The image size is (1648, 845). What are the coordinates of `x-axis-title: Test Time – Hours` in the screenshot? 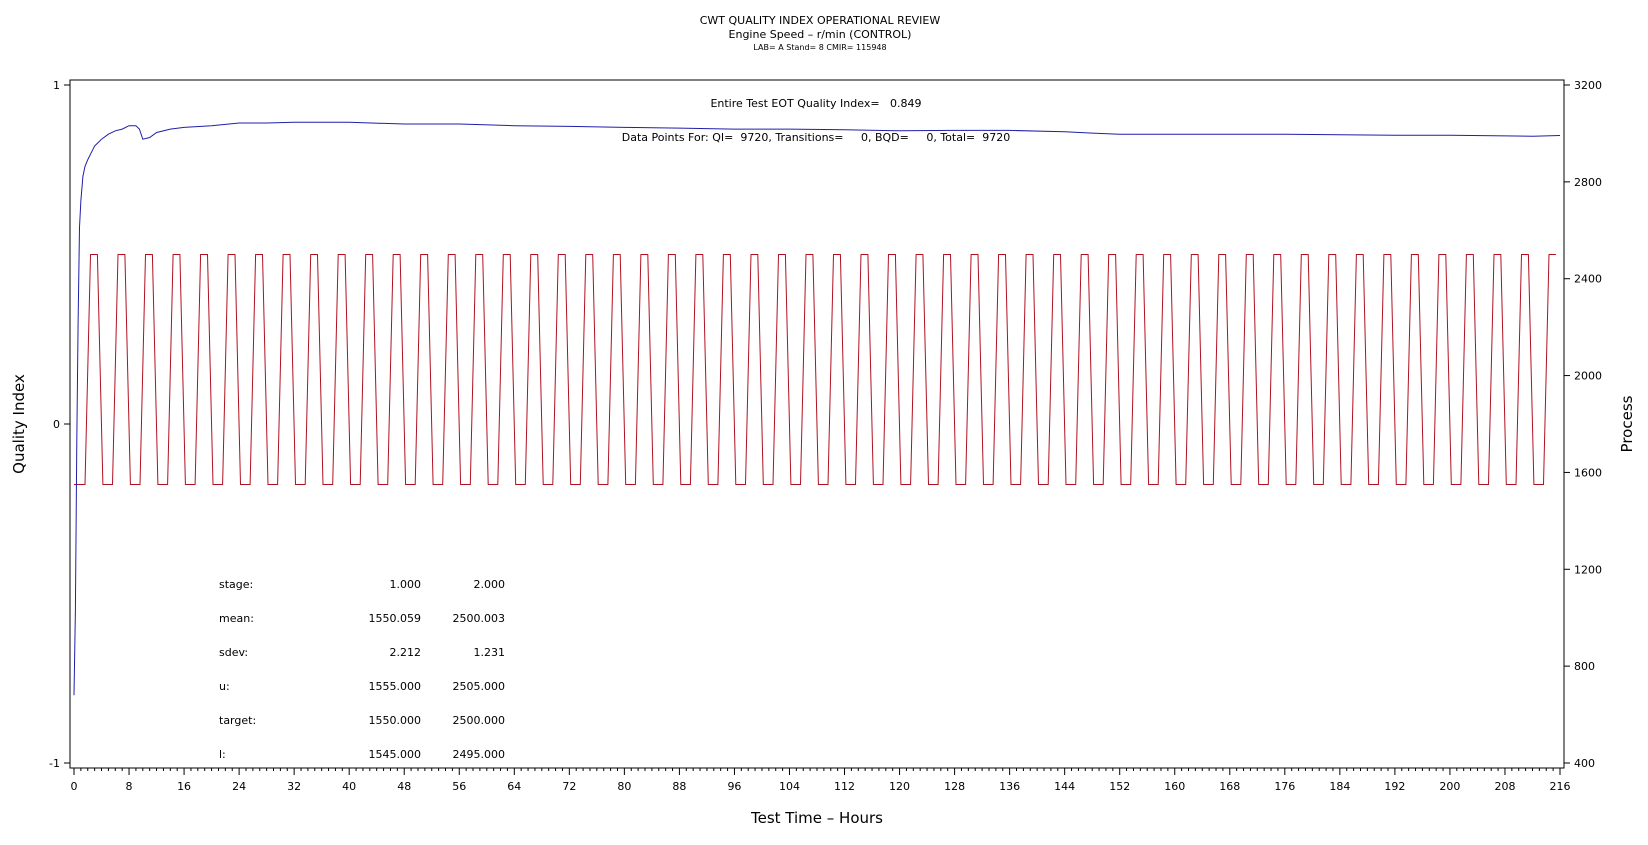 It's located at (816, 818).